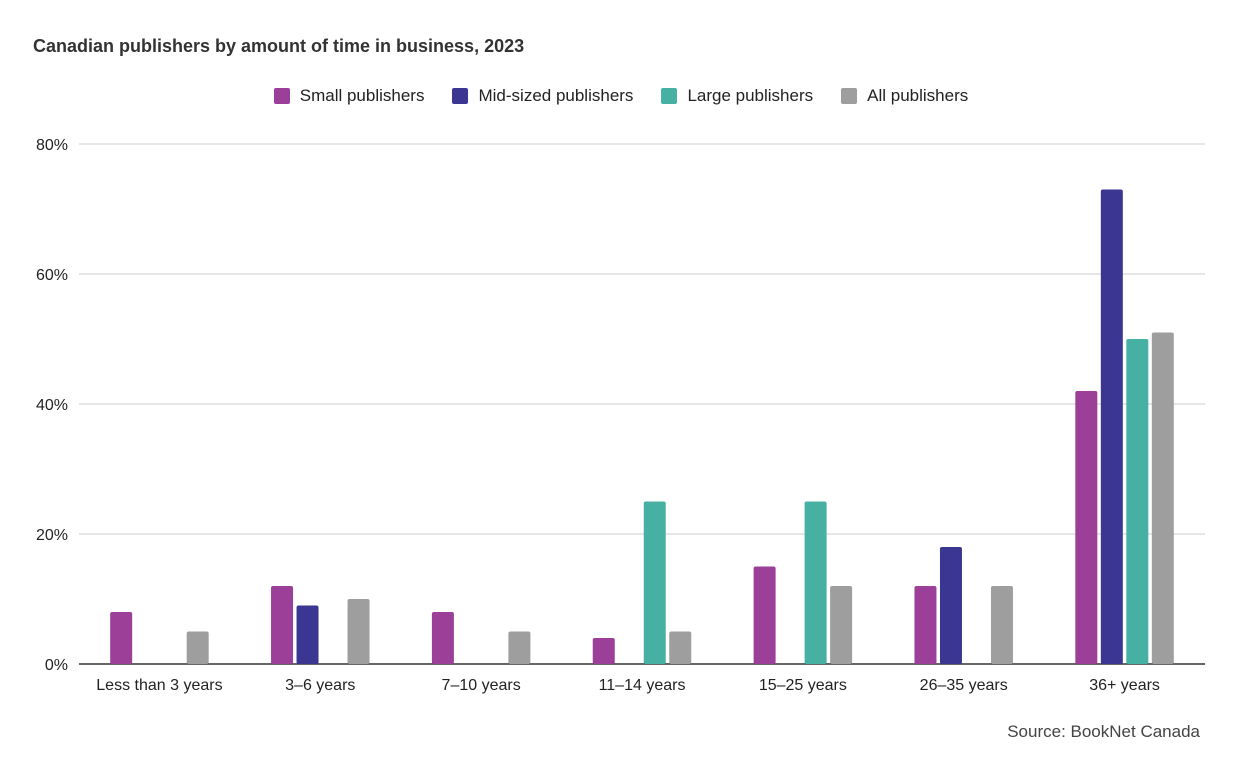 The width and height of the screenshot is (1242, 777). I want to click on y-tick-label: 80%, so click(52, 145).